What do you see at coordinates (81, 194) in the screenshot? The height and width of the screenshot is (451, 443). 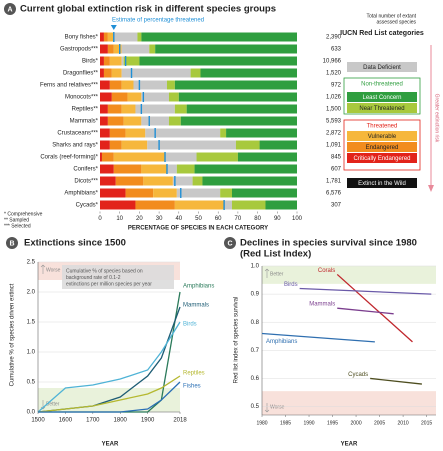 I see `category-label: Amphibians*` at bounding box center [81, 194].